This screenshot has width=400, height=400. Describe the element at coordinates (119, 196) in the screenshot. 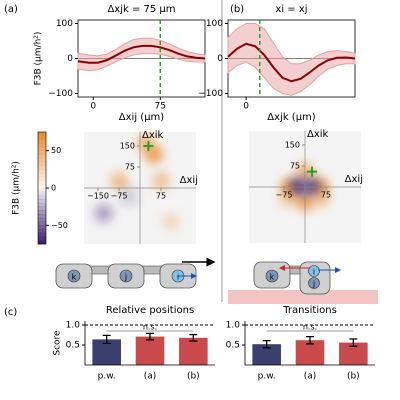

I see `x-tick-label: −75` at that location.